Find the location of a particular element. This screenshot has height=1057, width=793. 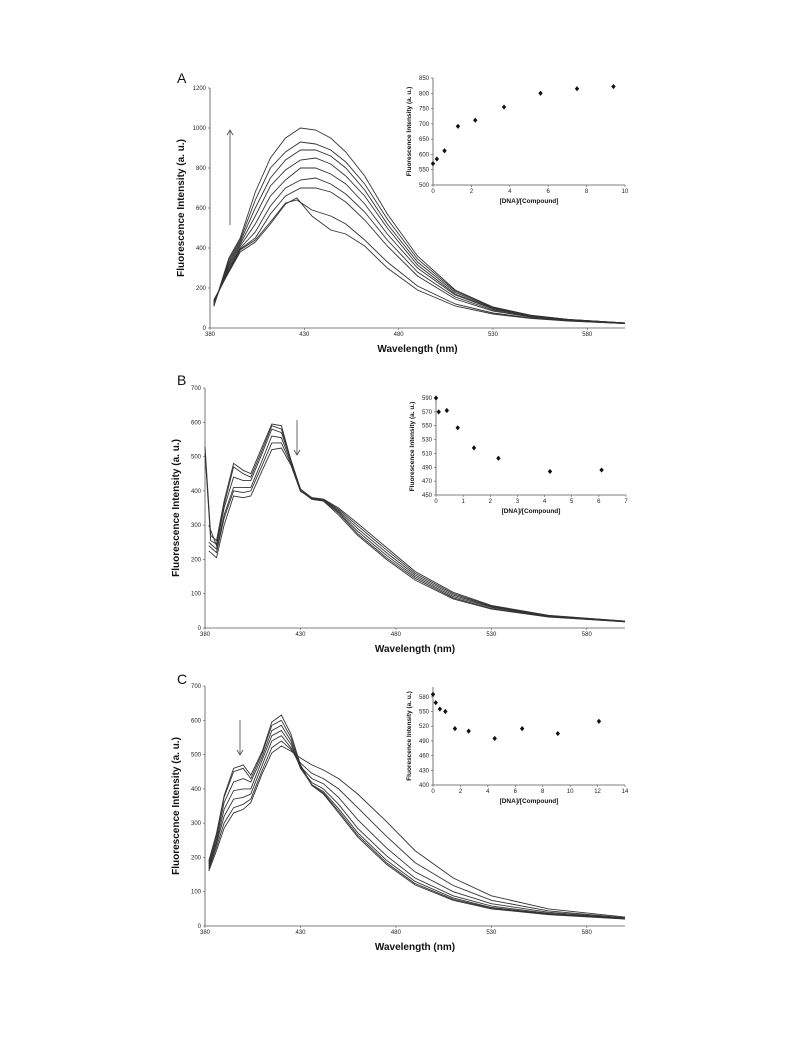

panel-label: C is located at coordinates (182, 679).